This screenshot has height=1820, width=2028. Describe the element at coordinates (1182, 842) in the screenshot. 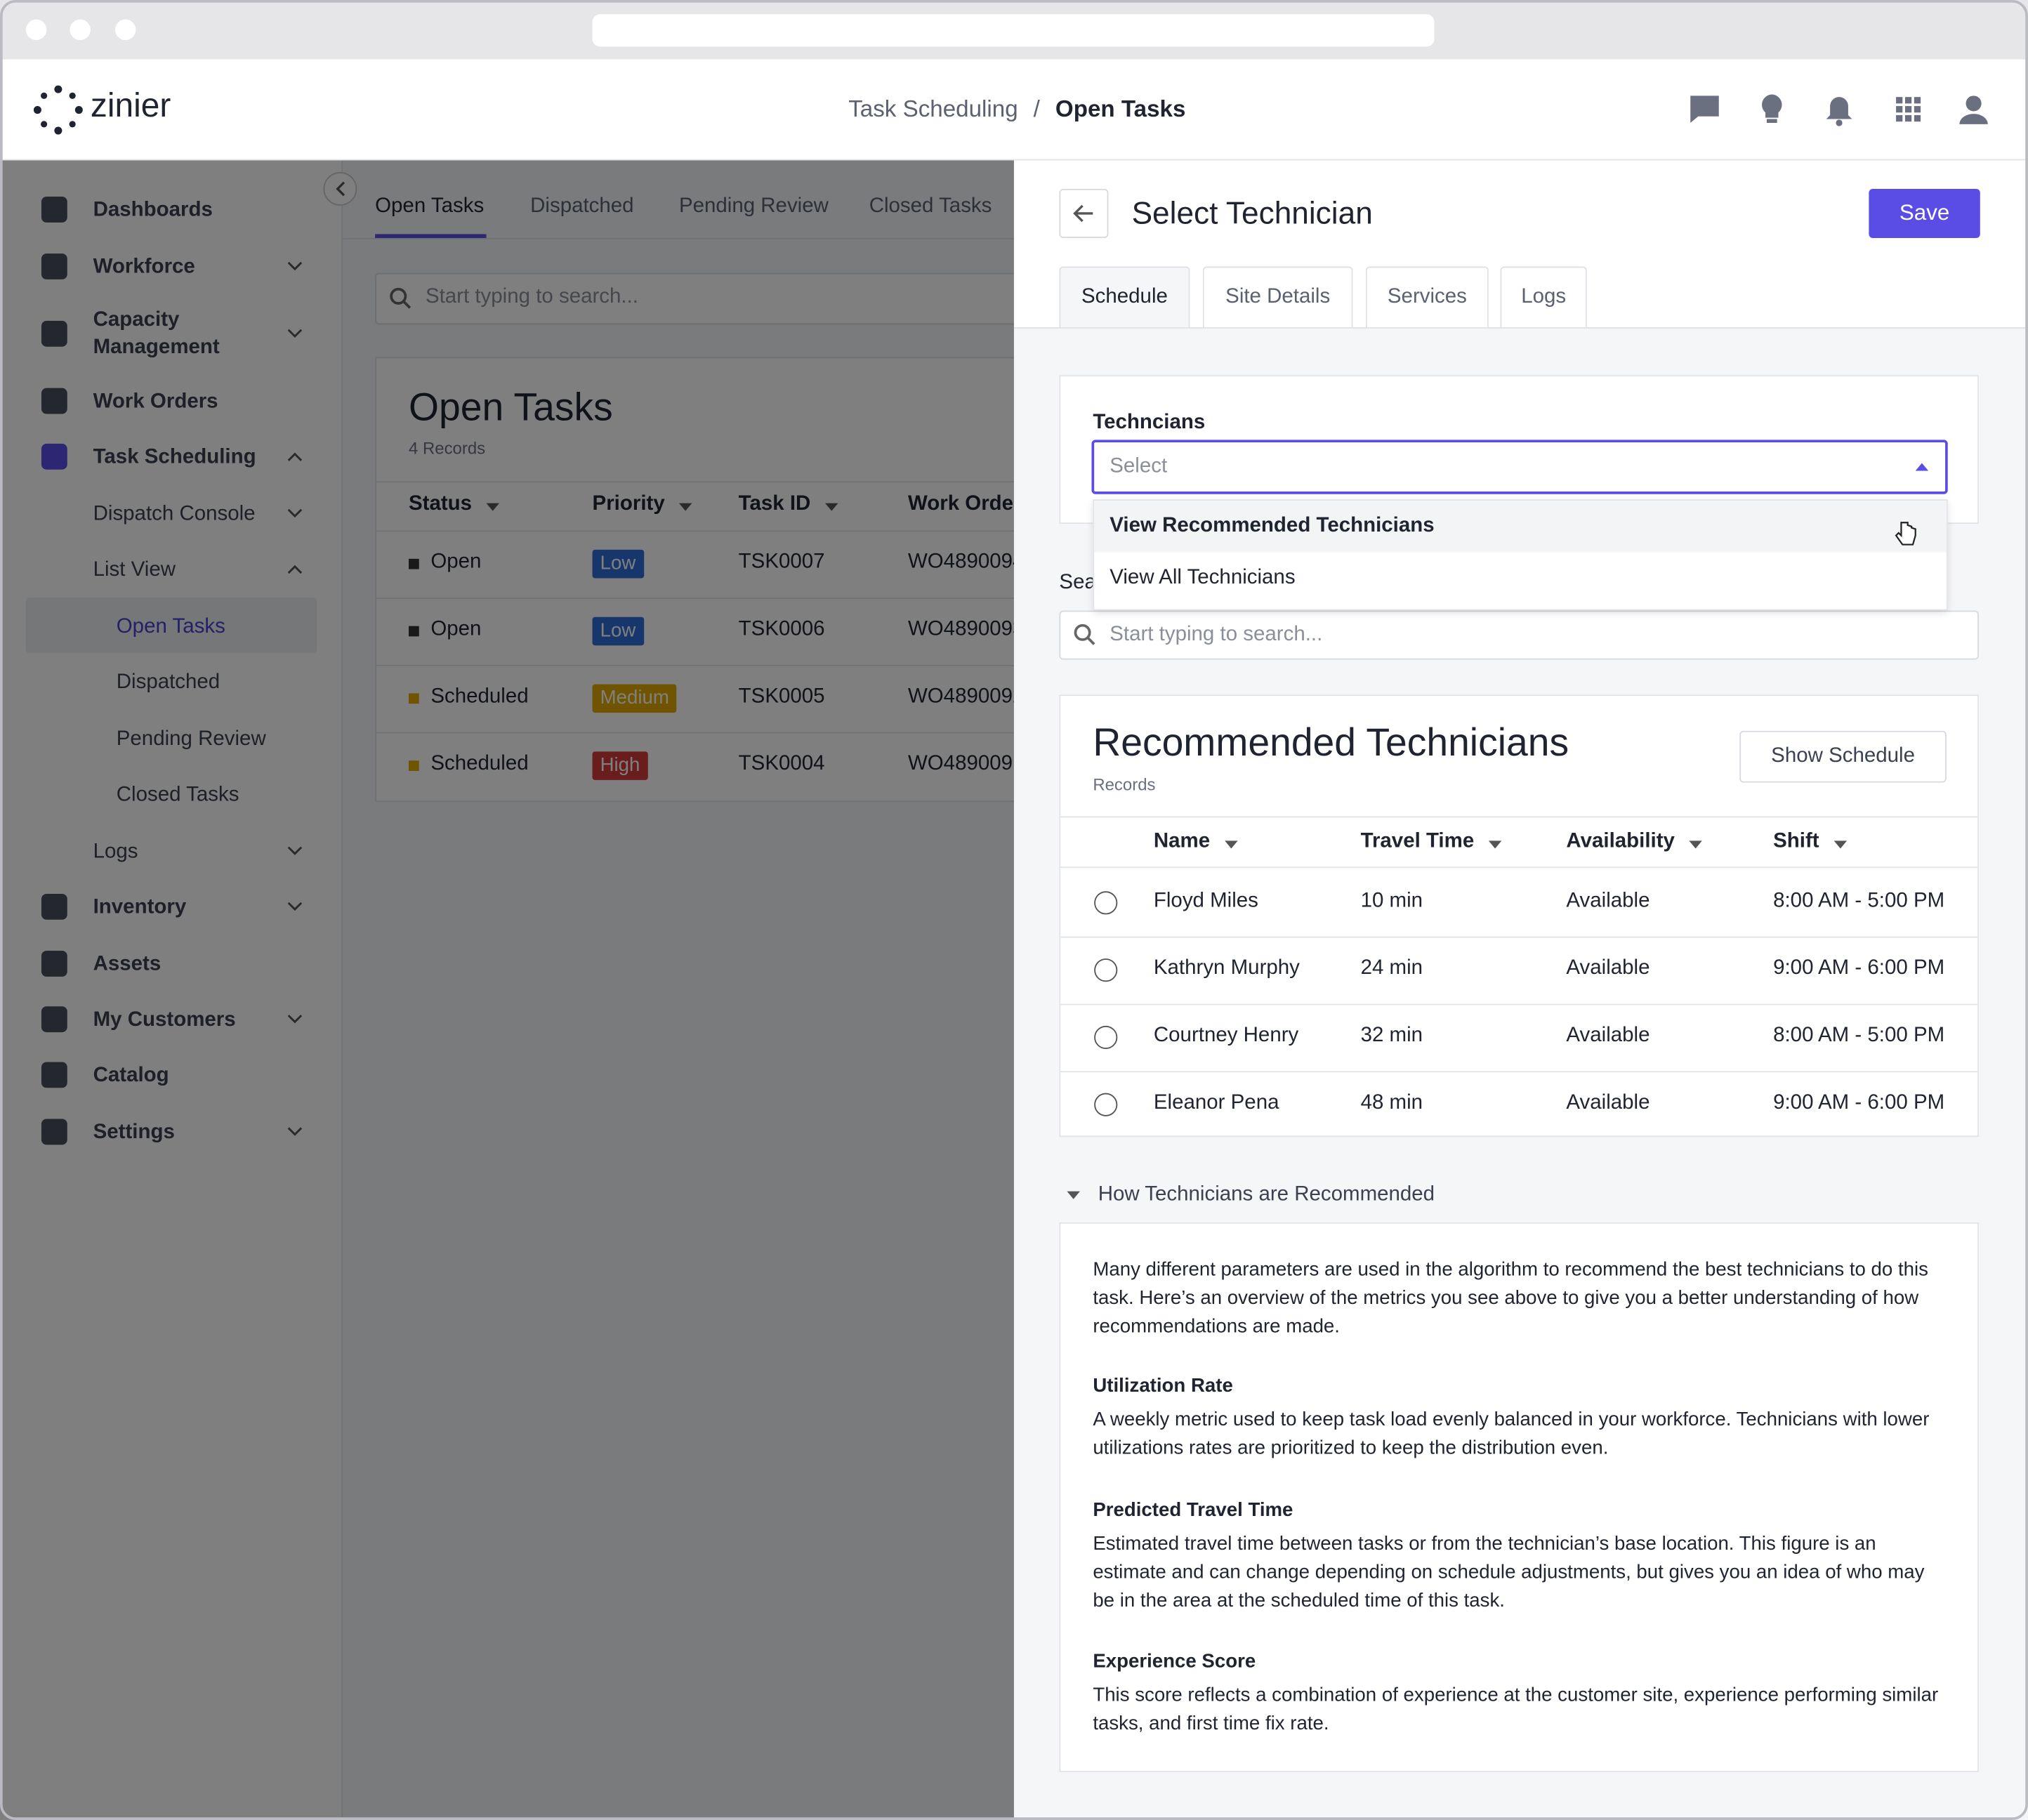

I see `column-header: Name` at that location.